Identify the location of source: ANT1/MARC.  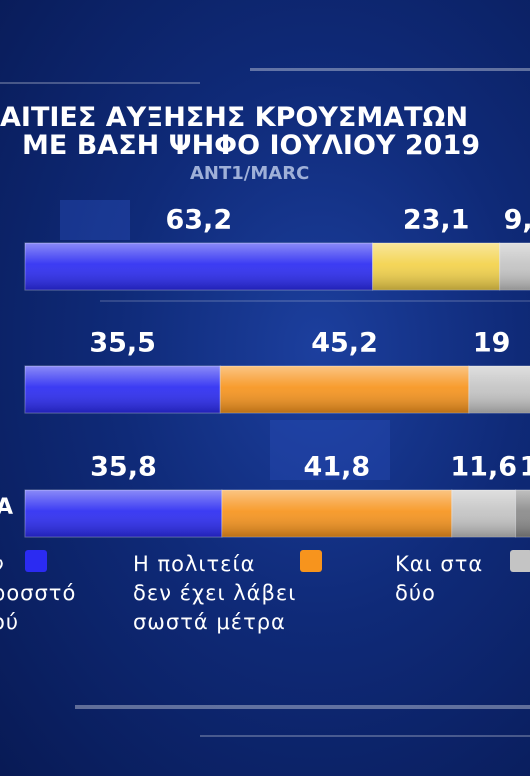
(249, 173).